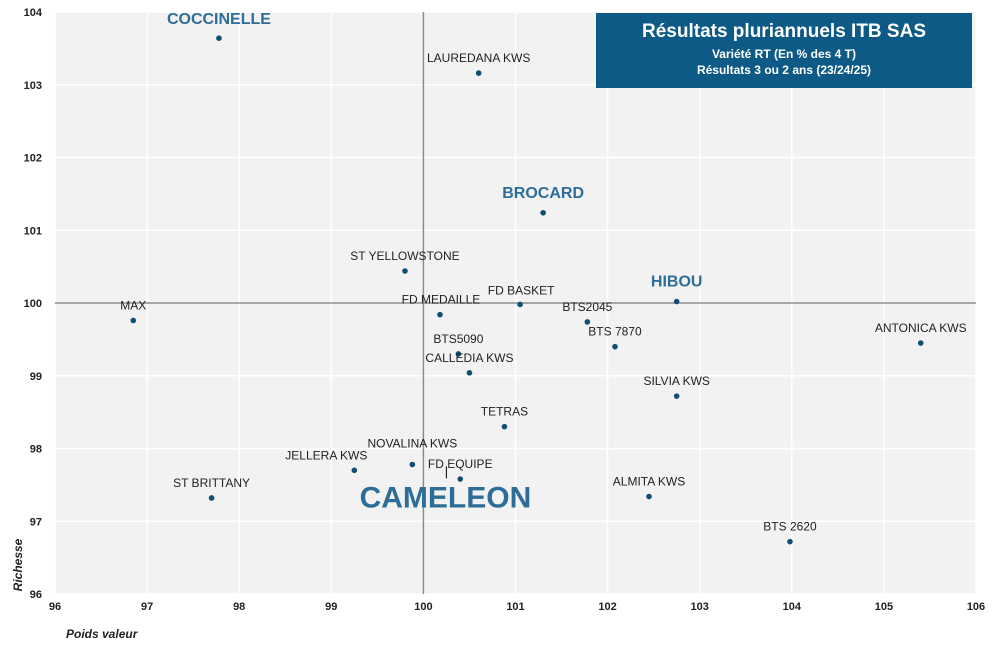  Describe the element at coordinates (700, 607) in the screenshot. I see `x-tick-label: 103` at that location.